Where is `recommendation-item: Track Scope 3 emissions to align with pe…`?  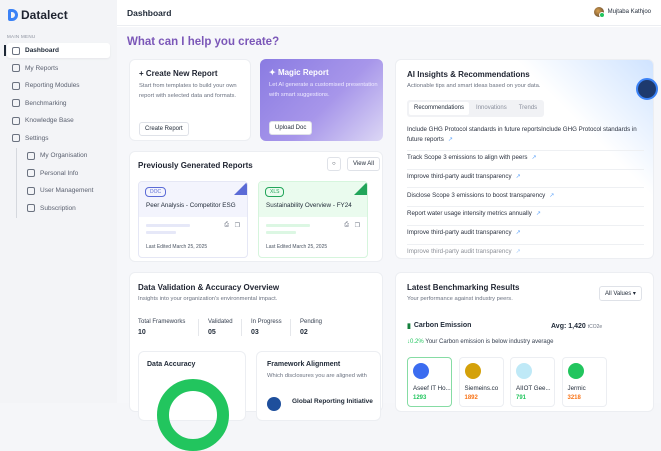 recommendation-item: Track Scope 3 emissions to align with pe… is located at coordinates (525, 161).